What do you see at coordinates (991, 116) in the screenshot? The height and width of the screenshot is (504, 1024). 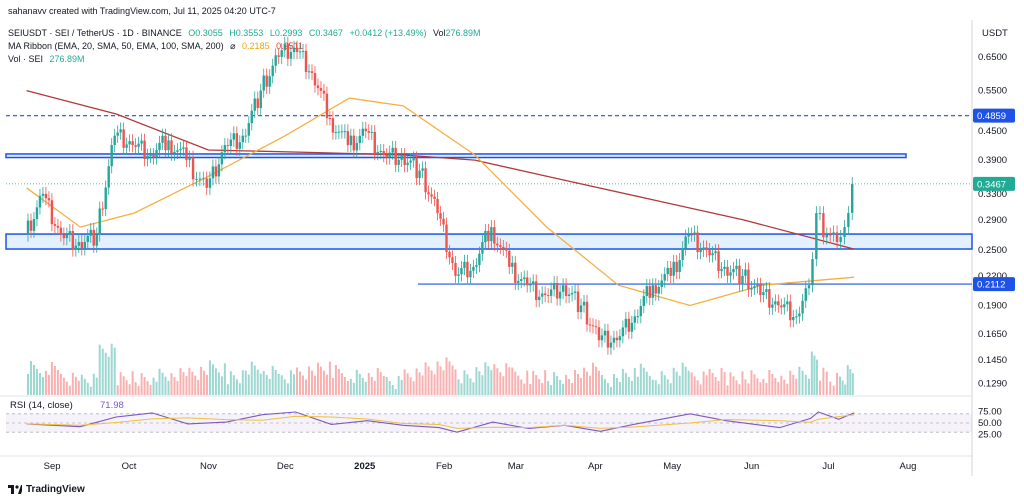 I see `price-tag-label: 0.4859` at bounding box center [991, 116].